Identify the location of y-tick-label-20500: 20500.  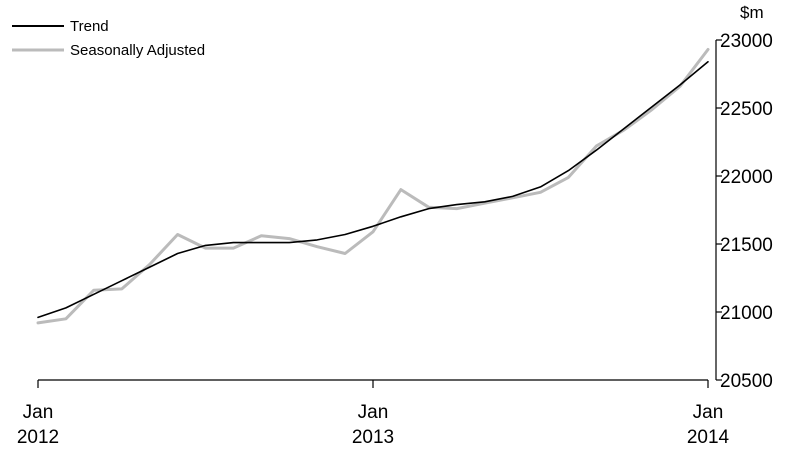
(746, 381).